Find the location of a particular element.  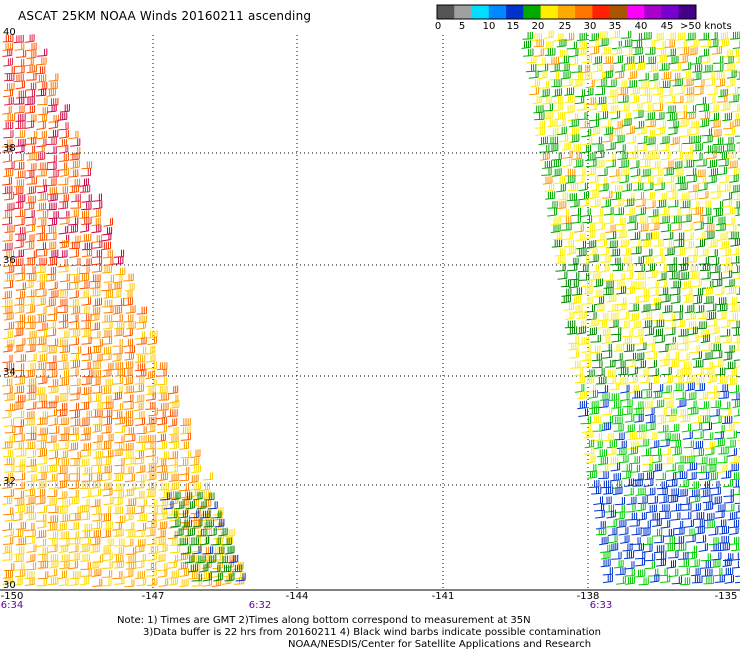

time-label: 6:33 is located at coordinates (601, 605).